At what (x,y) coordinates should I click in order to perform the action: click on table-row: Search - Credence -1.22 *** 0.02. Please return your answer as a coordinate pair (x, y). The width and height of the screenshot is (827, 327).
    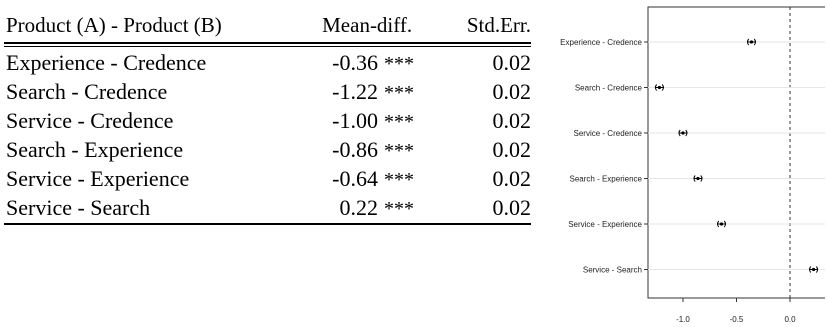
    Looking at the image, I should click on (267, 90).